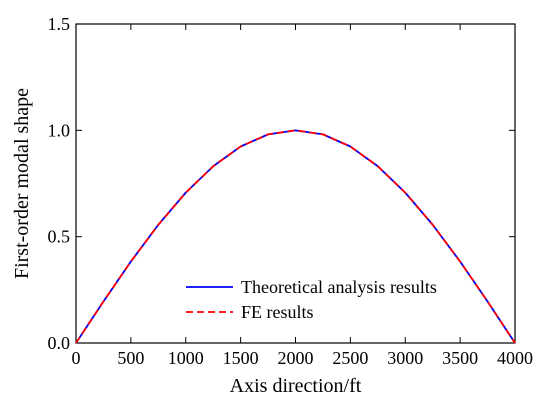 The image size is (550, 406). I want to click on x-tick-label: 3500, so click(460, 358).